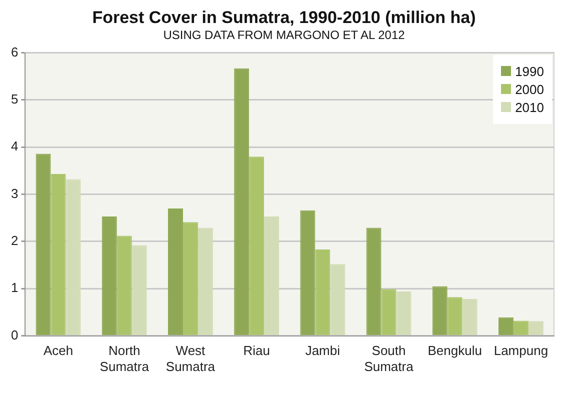 This screenshot has height=396, width=568. Describe the element at coordinates (322, 350) in the screenshot. I see `x-tick-label: Jambi` at that location.